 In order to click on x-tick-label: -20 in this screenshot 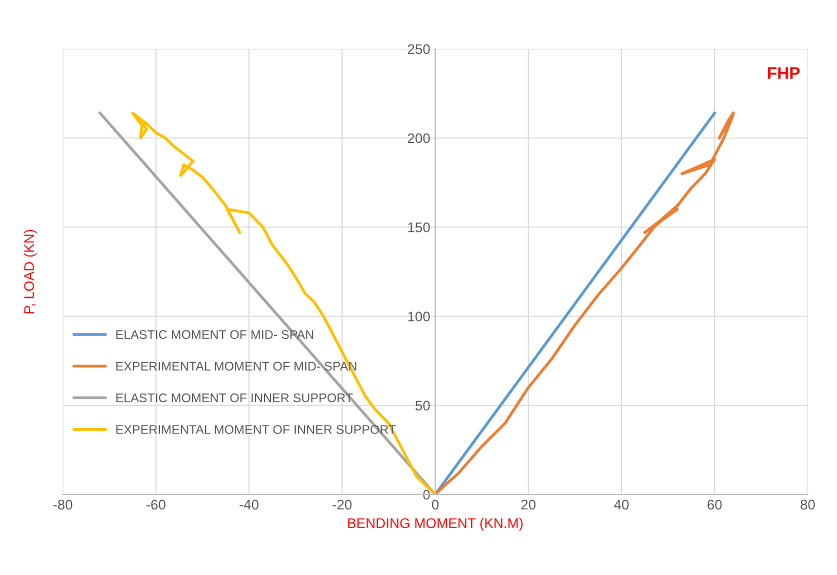, I will do `click(342, 505)`.